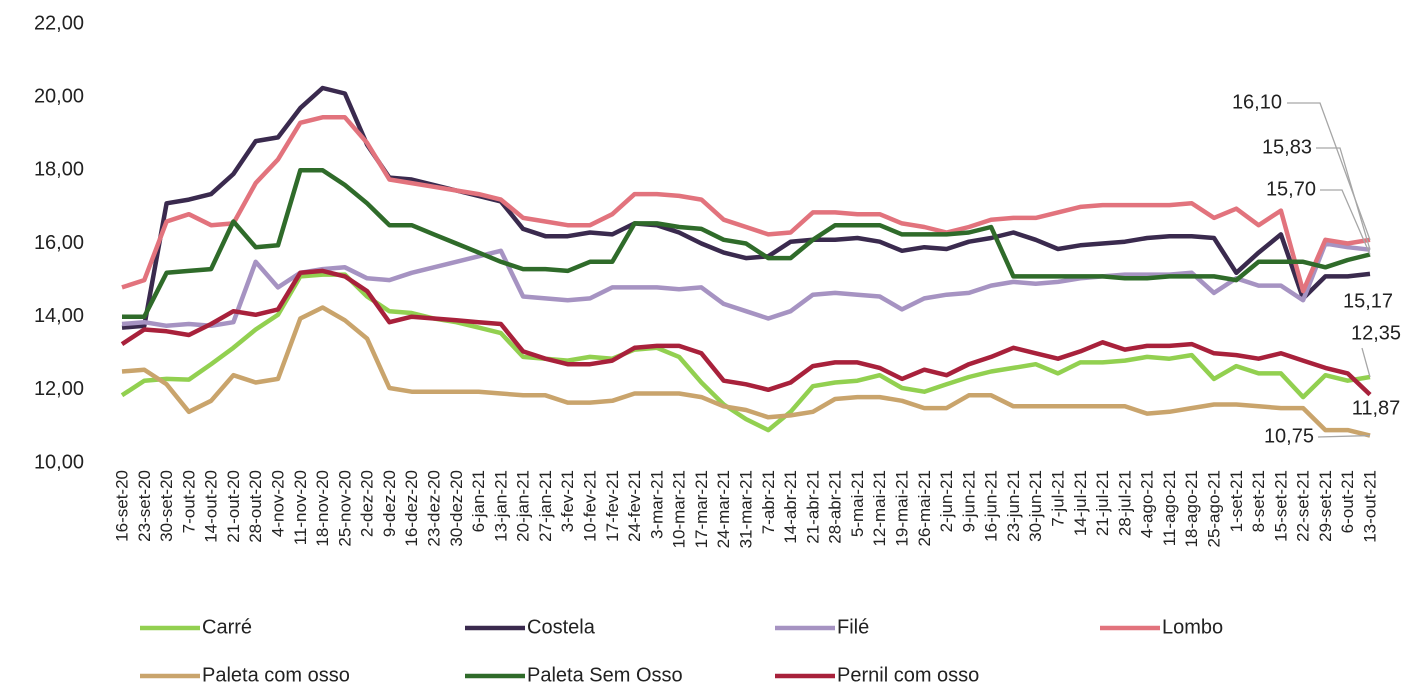  I want to click on x-tick-label: 21-out-20, so click(233, 506).